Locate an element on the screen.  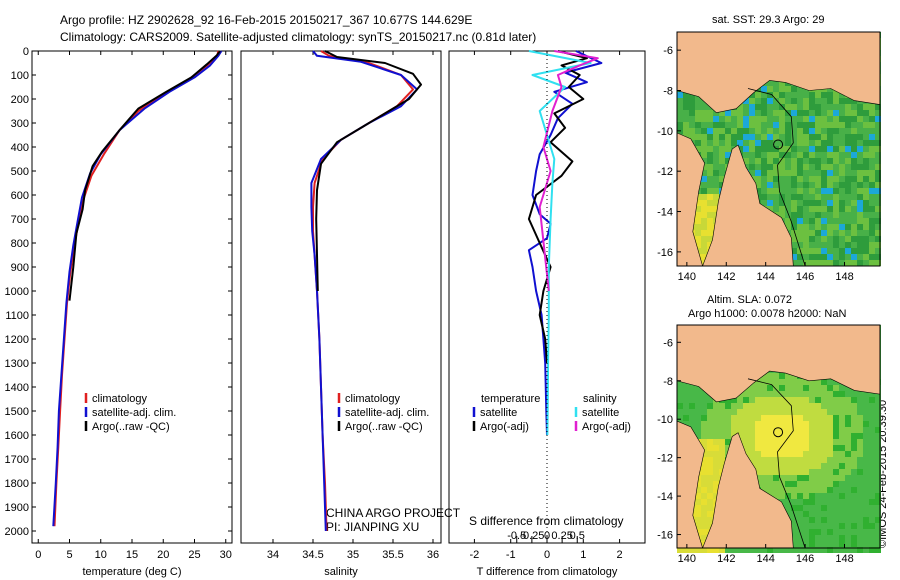
map-y-tick-label: -10 is located at coordinates (665, 132).